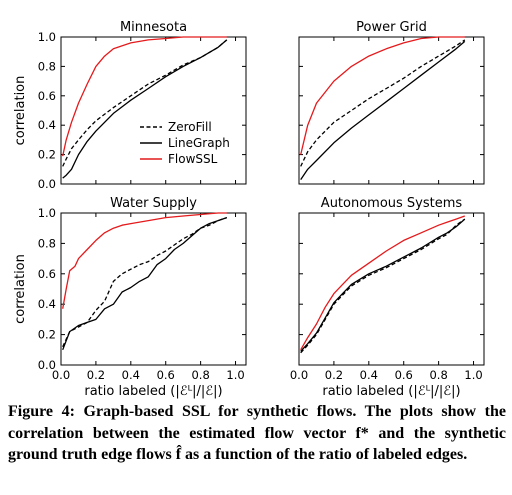 The image size is (512, 495). I want to click on figure-label: Figure 4:, so click(41, 411).